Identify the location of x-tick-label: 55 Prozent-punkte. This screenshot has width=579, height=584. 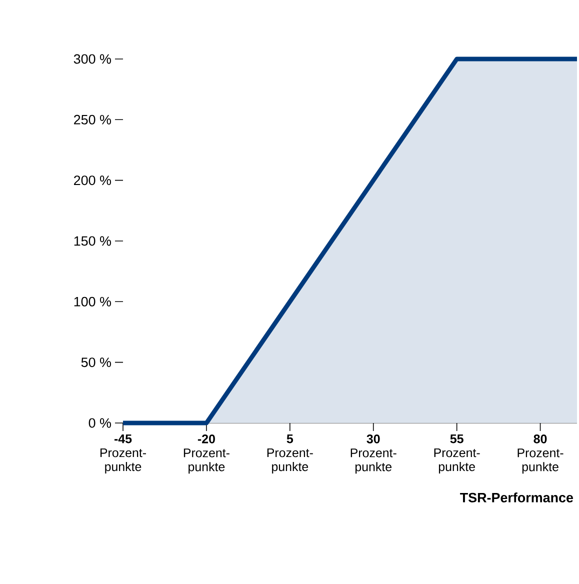
(457, 454).